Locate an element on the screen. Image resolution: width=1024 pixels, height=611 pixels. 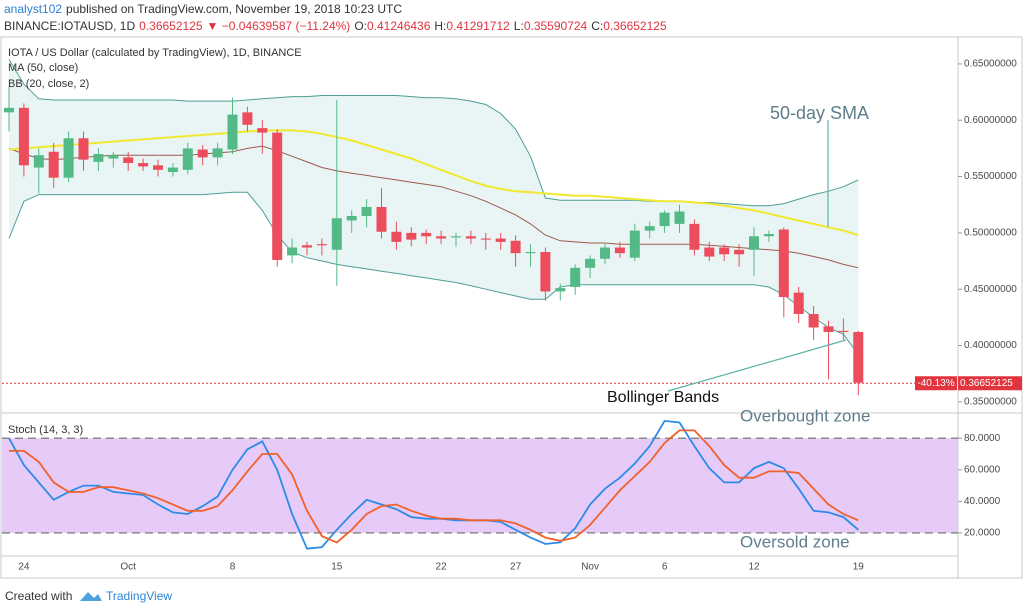
change: ▼ −0.04639587 (−11.24%) is located at coordinates (279, 26).